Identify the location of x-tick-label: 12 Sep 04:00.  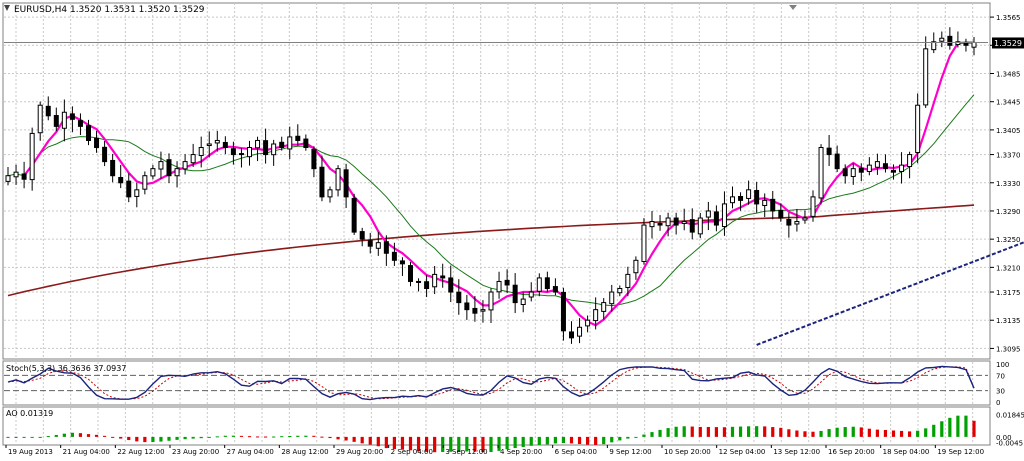
(742, 452).